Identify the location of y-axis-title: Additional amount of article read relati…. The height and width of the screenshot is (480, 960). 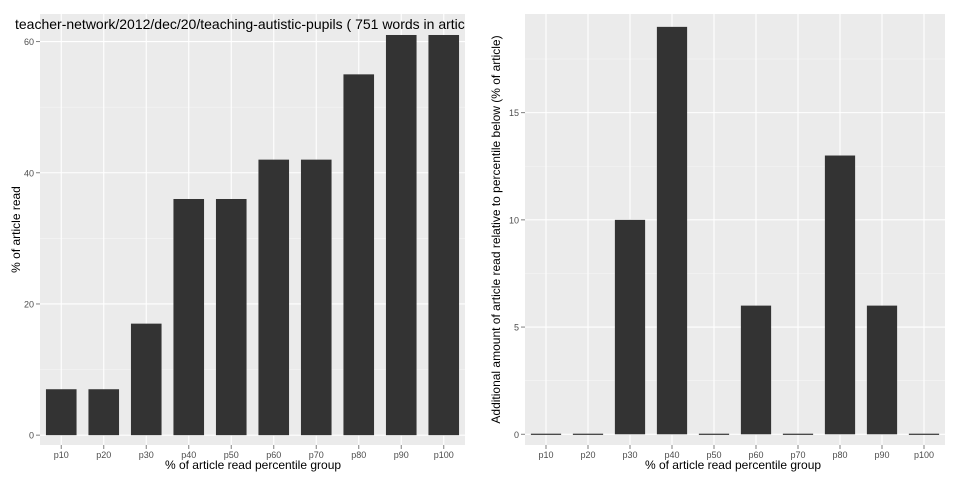
(496, 229).